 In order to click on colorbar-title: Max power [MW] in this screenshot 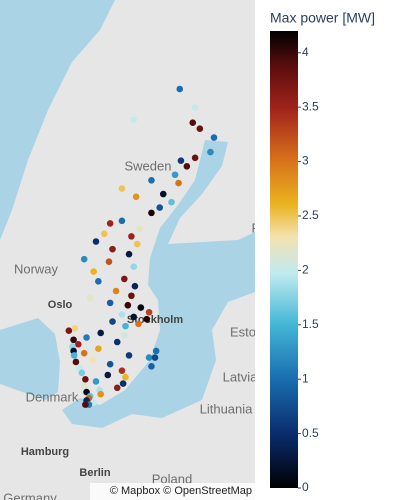, I will do `click(322, 18)`.